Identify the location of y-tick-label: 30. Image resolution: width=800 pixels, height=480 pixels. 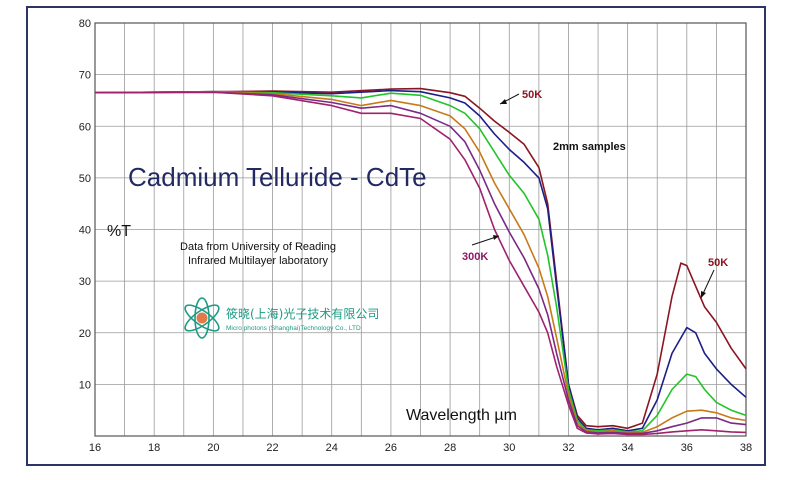
(85, 282).